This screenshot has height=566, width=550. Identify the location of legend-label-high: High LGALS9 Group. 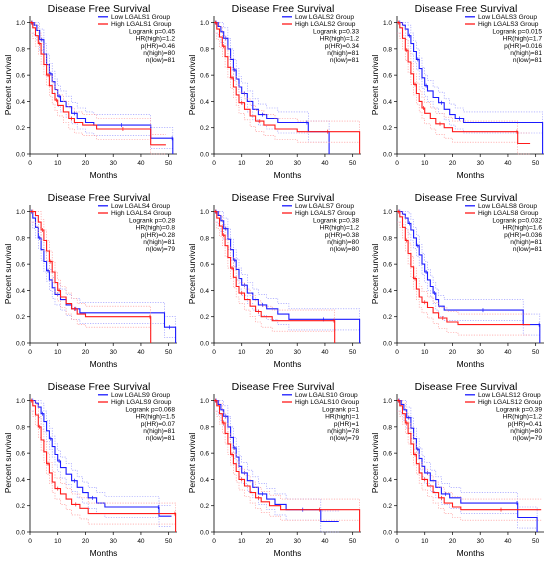
(141, 402).